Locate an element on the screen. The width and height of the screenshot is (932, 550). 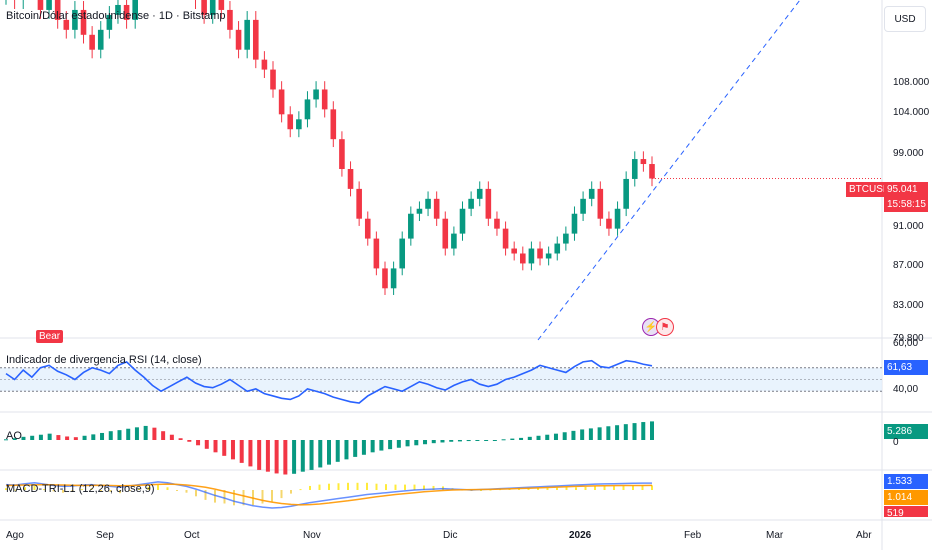
date-axis-label: Dic is located at coordinates (450, 535).